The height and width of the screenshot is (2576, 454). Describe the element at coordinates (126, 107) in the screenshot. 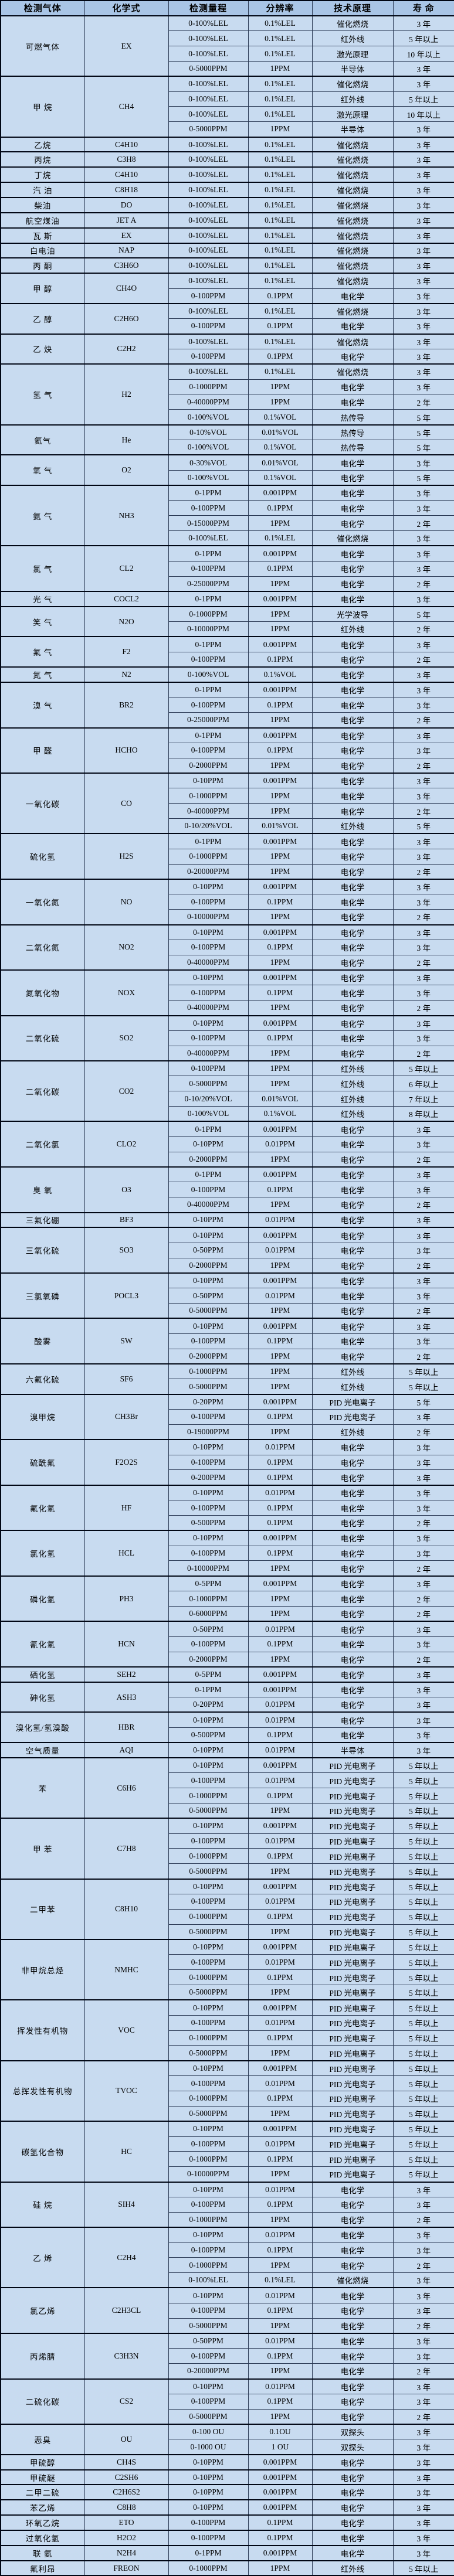

I see `formula-cell: CH4` at that location.